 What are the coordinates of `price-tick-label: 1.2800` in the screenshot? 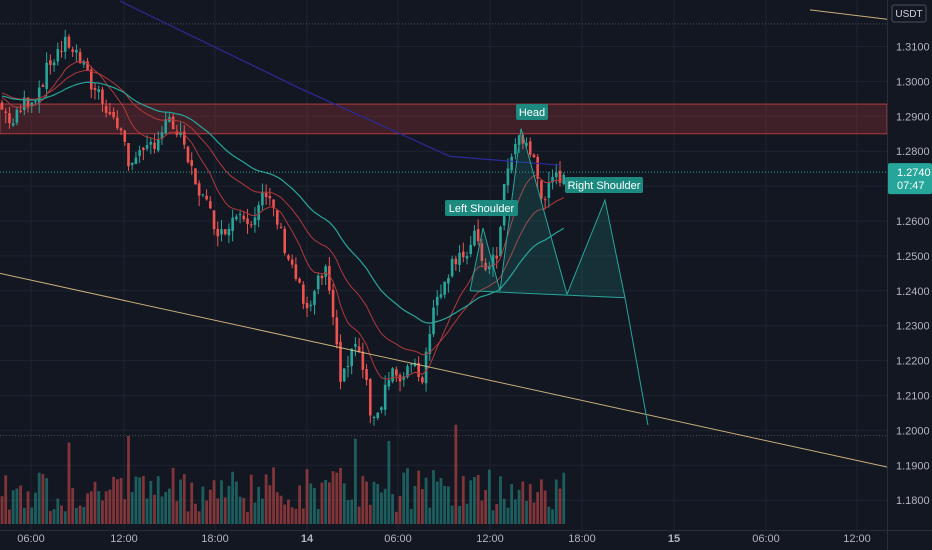 It's located at (913, 152).